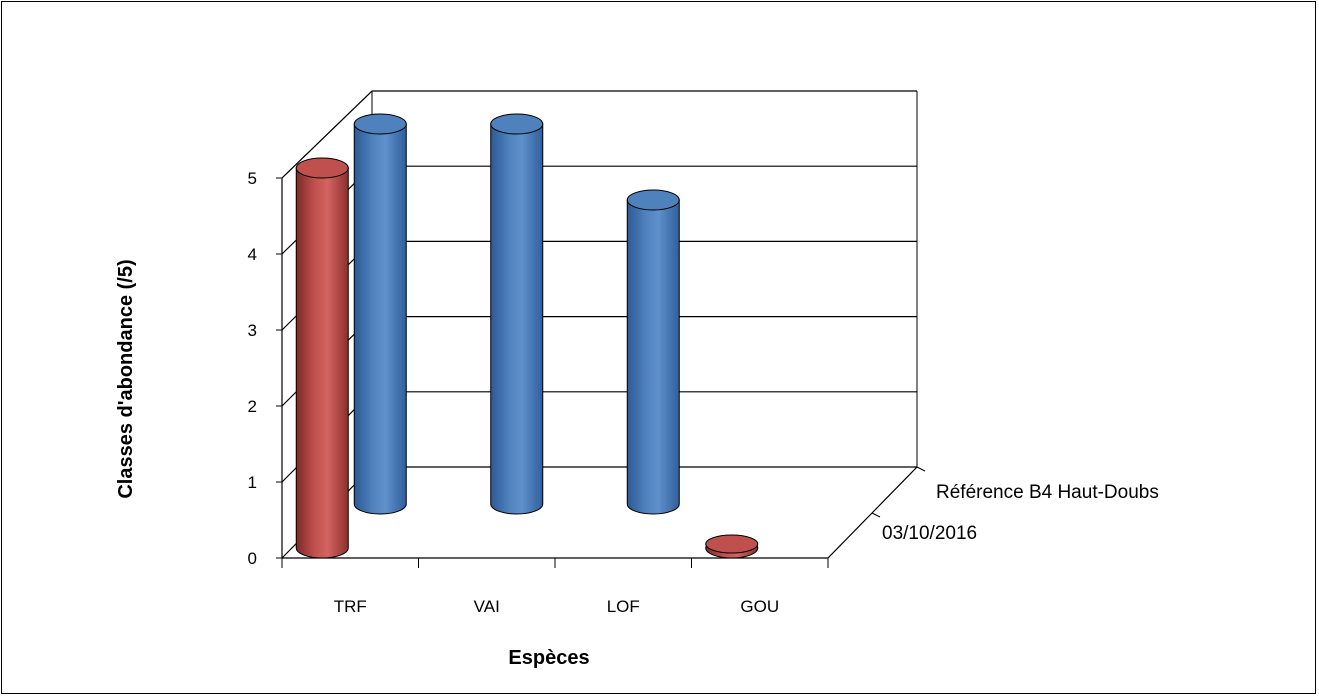 The image size is (1319, 697). What do you see at coordinates (380, 314) in the screenshot?
I see `bar-ref-trf` at bounding box center [380, 314].